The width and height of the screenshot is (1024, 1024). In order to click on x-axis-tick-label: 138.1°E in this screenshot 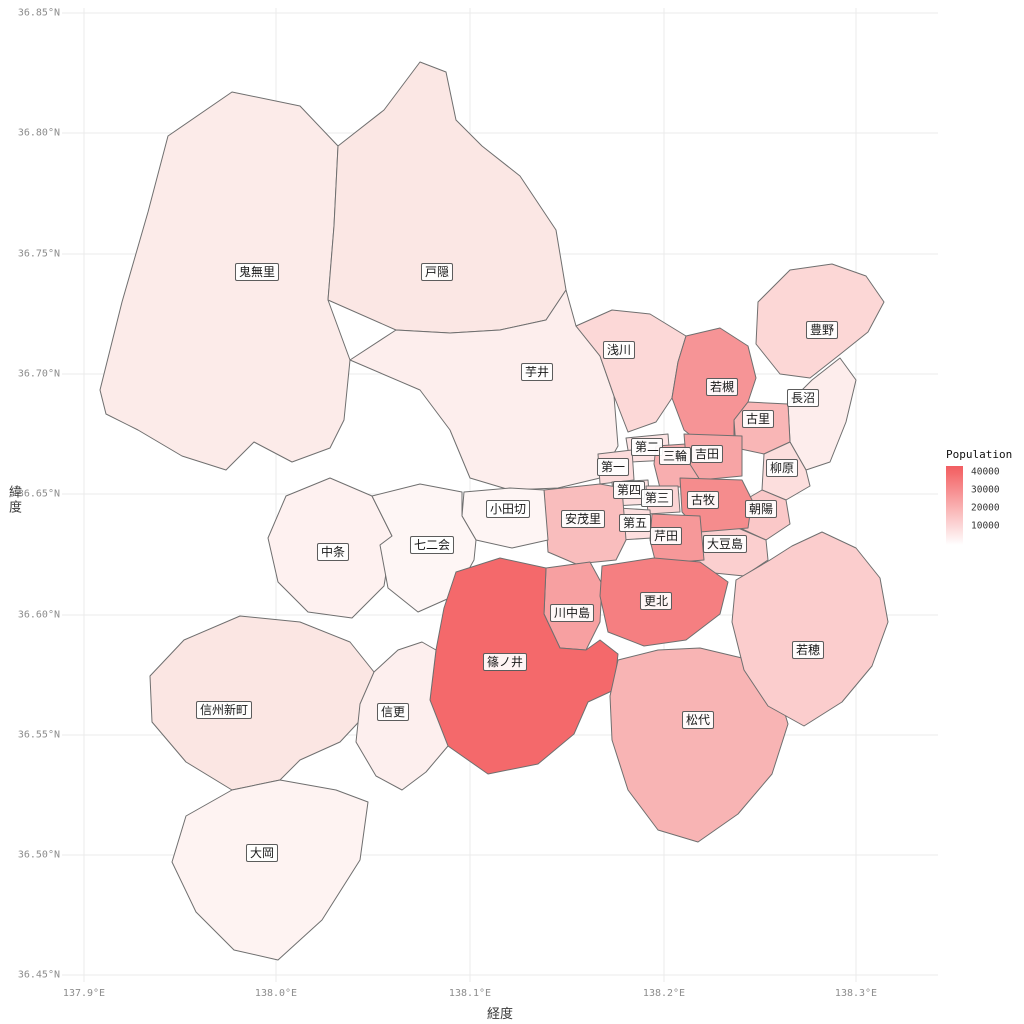, I will do `click(470, 993)`.